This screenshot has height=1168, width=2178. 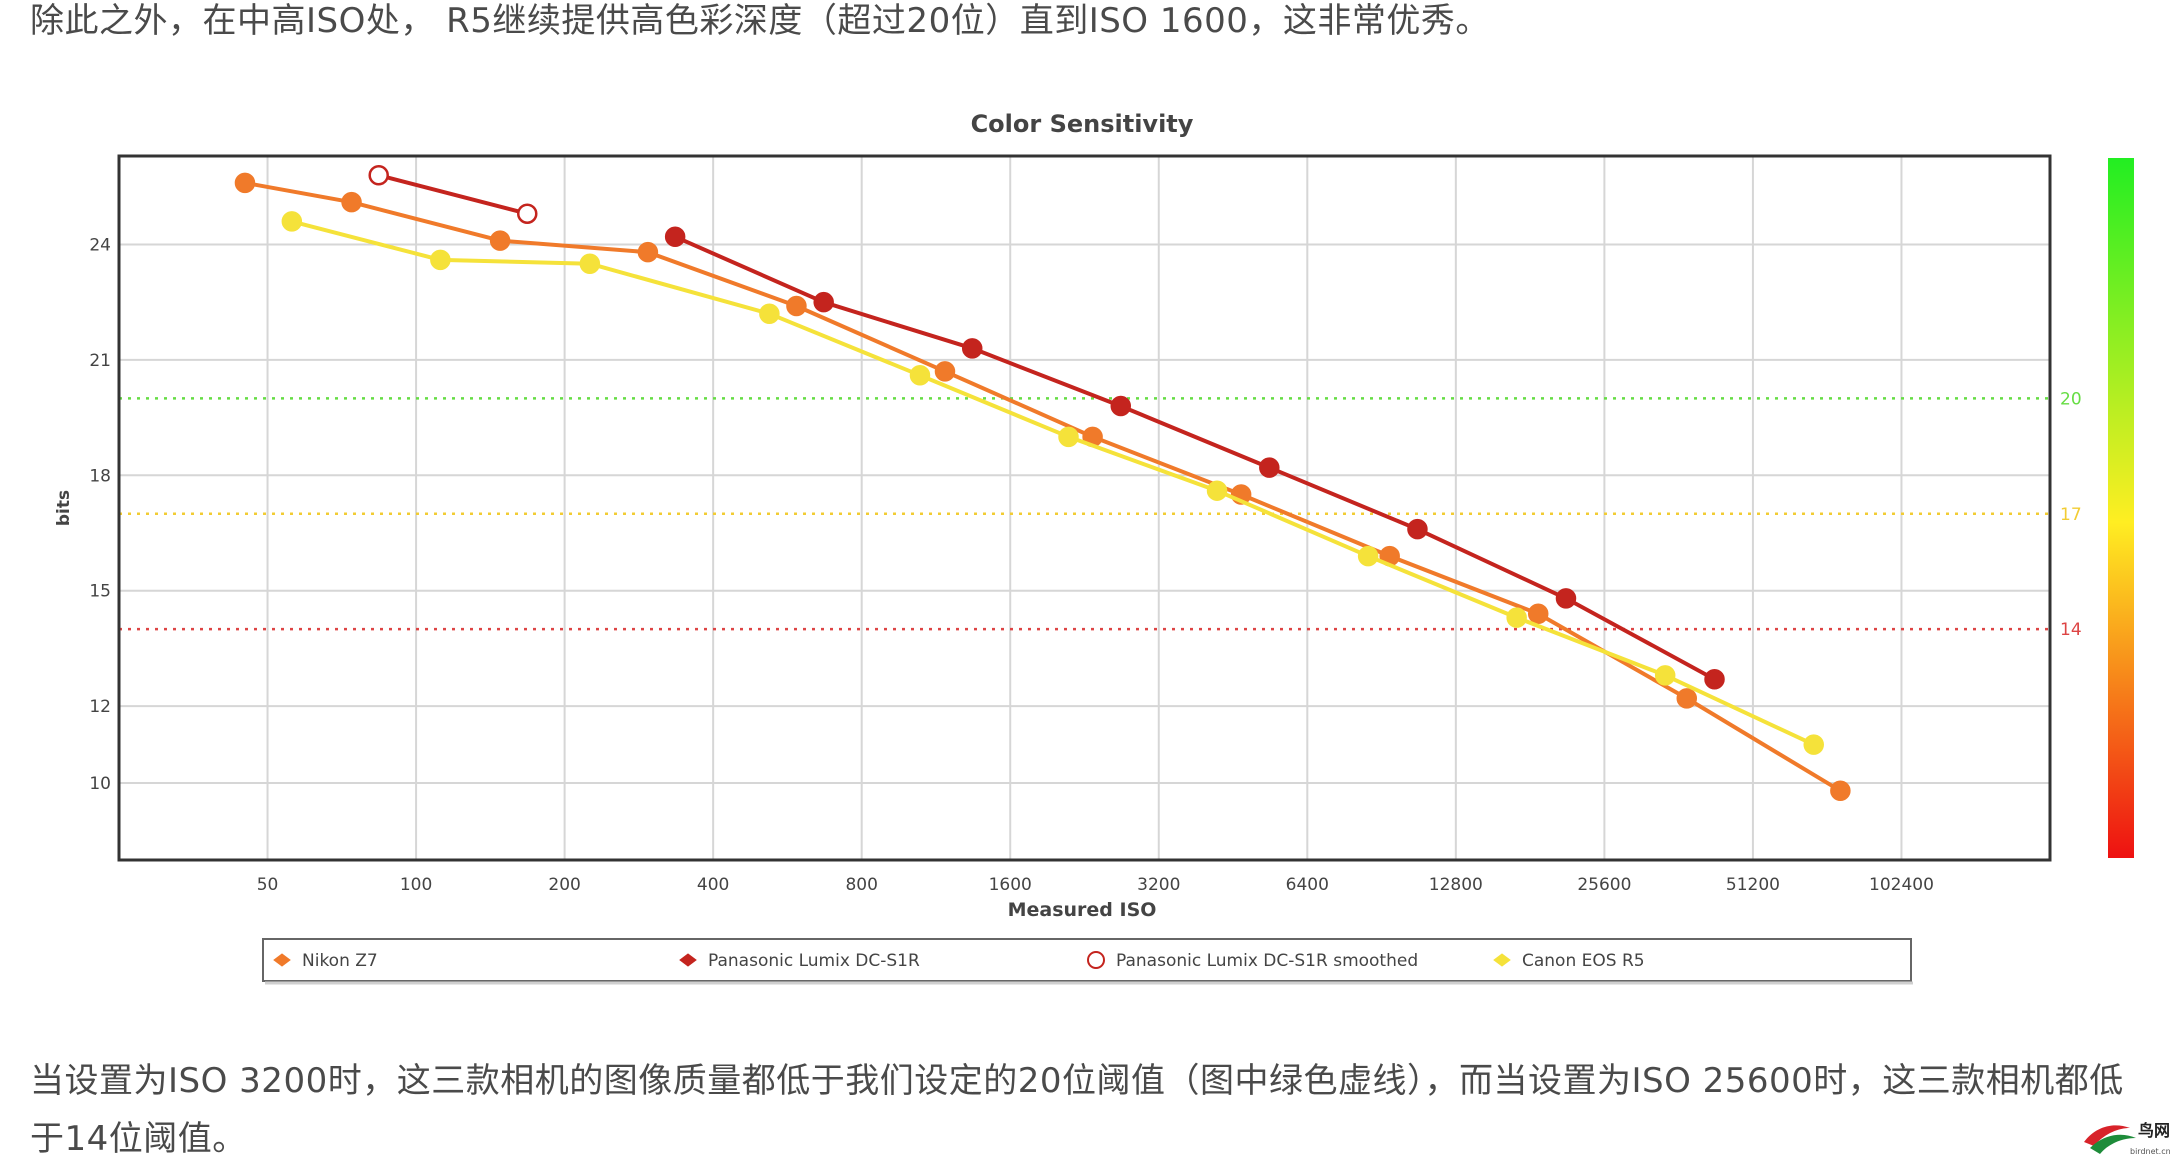 I want to click on color-scale-bar, so click(x=2121, y=508).